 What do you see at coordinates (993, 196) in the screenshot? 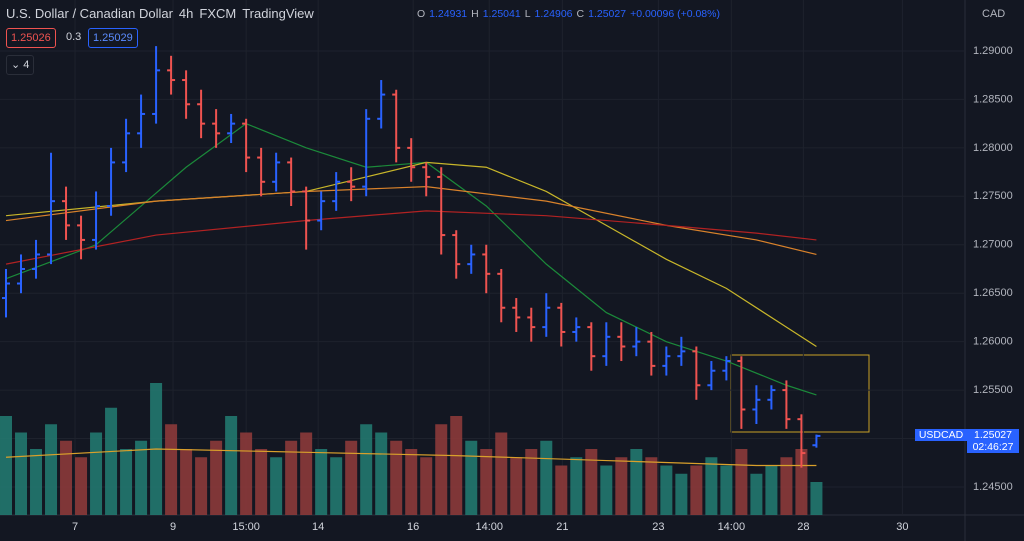
I see `y-tick-label: 1.27500` at bounding box center [993, 196].